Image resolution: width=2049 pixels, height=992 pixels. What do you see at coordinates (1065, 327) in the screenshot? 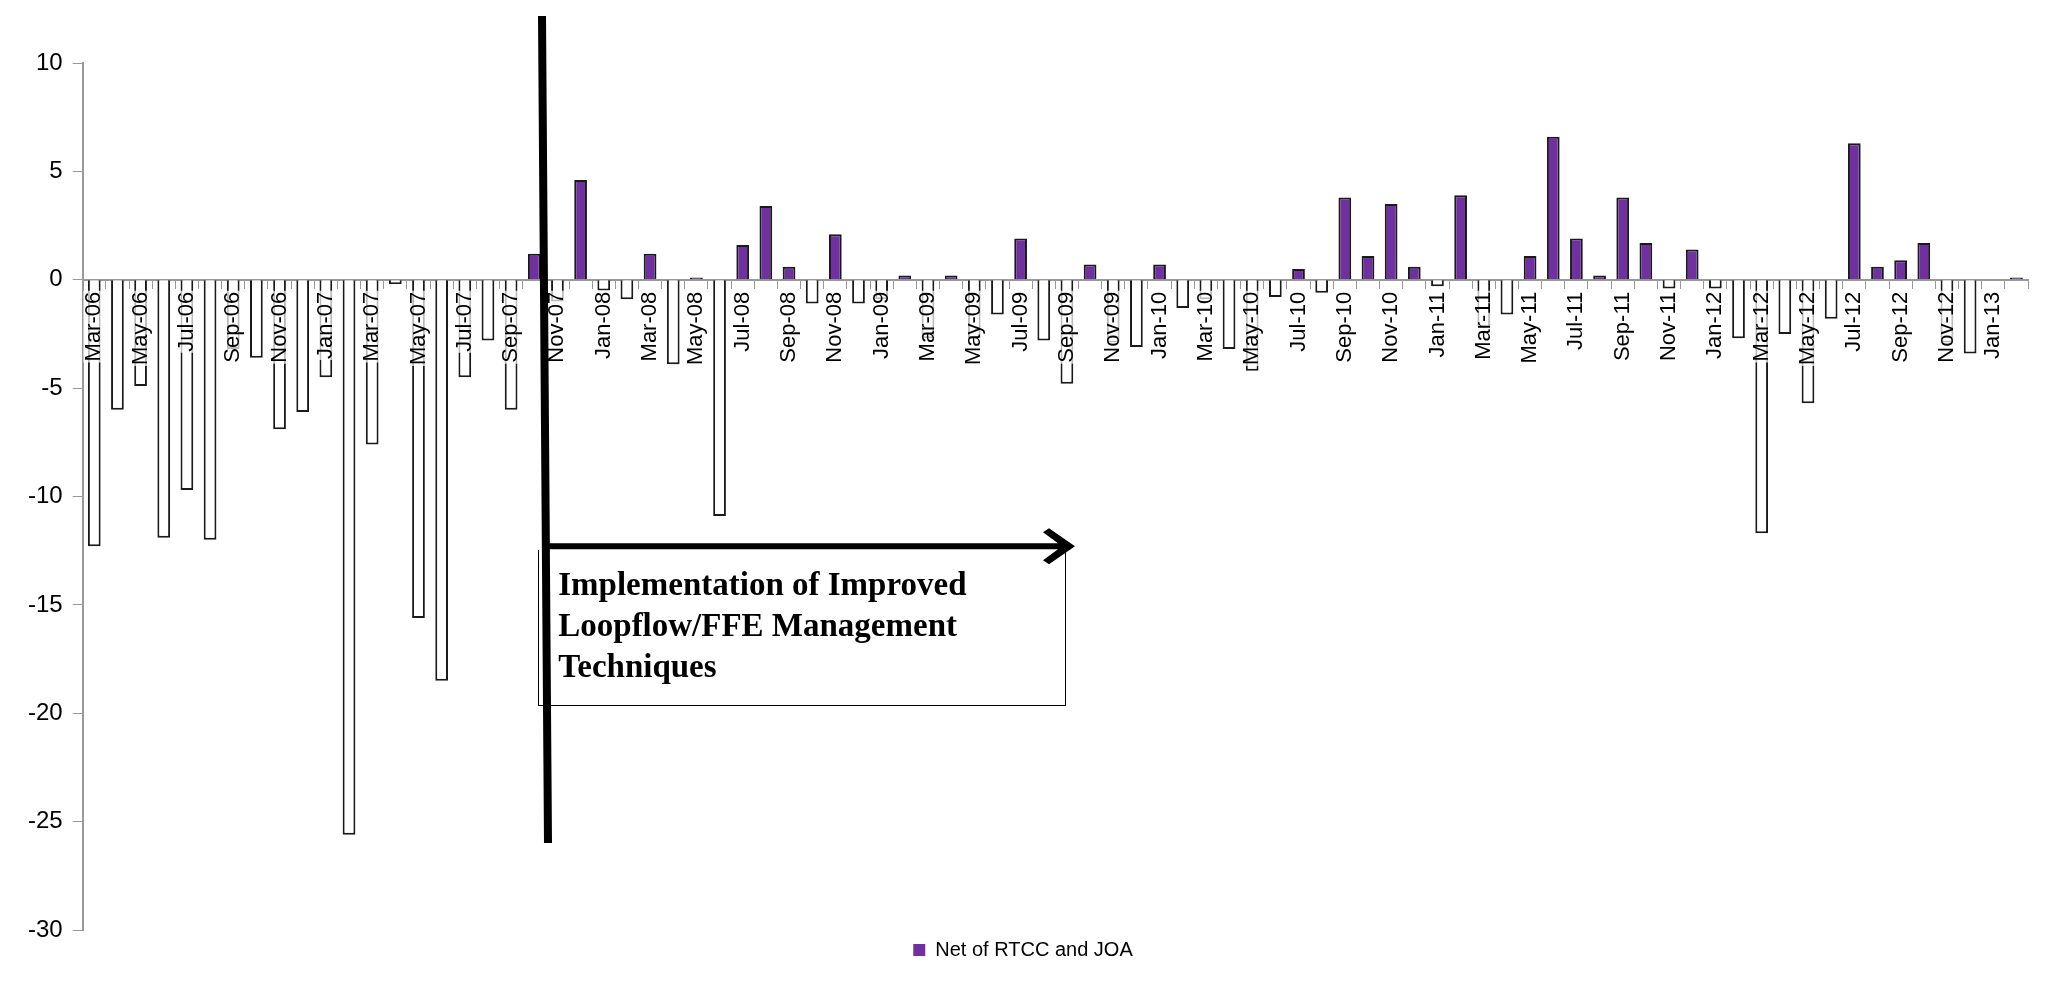
I see `x-tick-label: Sep-09` at bounding box center [1065, 327].